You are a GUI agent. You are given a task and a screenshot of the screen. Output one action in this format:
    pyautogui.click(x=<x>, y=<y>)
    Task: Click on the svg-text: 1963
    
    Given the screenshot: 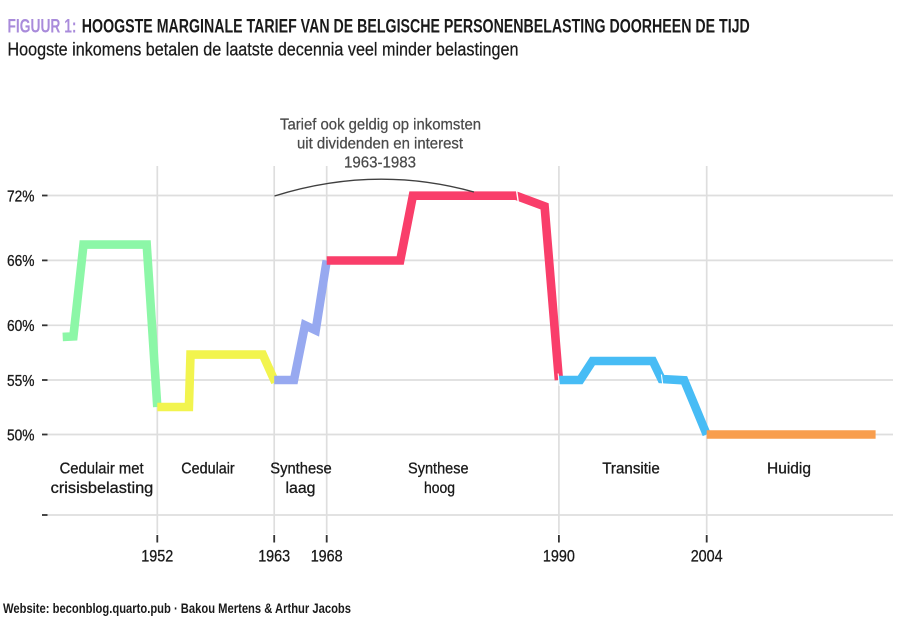 What is the action you would take?
    pyautogui.click(x=274, y=557)
    